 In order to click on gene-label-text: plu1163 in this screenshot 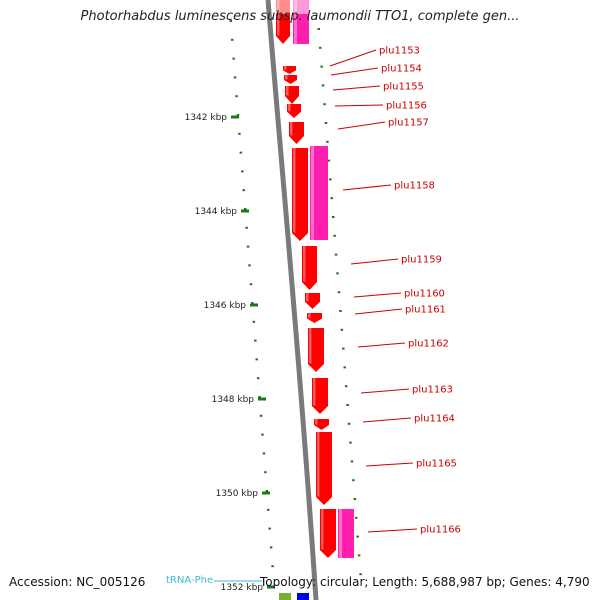, I will do `click(432, 390)`.